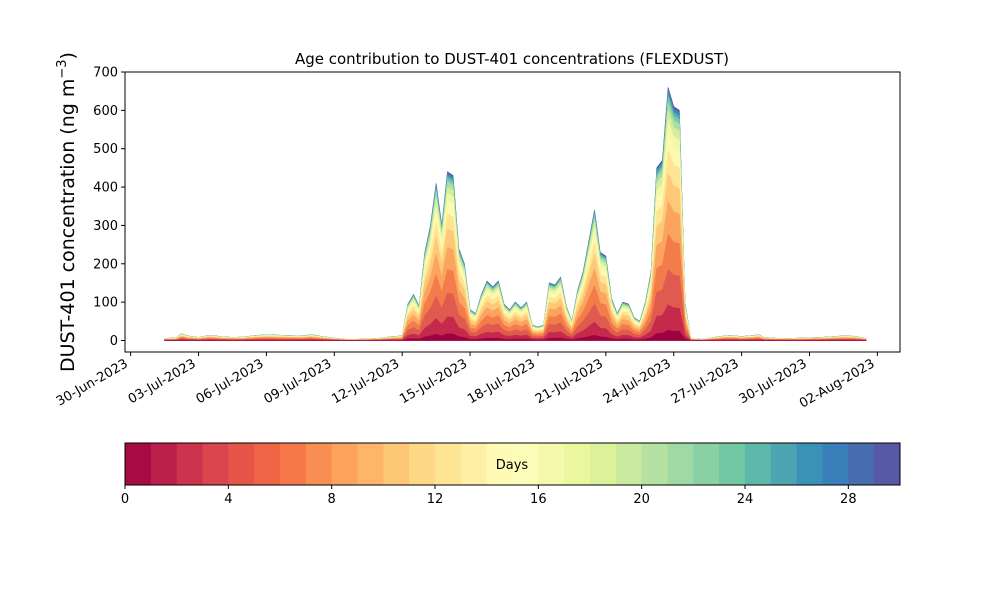 This screenshot has height=604, width=1000. I want to click on colorbar-tick-label: 24, so click(745, 499).